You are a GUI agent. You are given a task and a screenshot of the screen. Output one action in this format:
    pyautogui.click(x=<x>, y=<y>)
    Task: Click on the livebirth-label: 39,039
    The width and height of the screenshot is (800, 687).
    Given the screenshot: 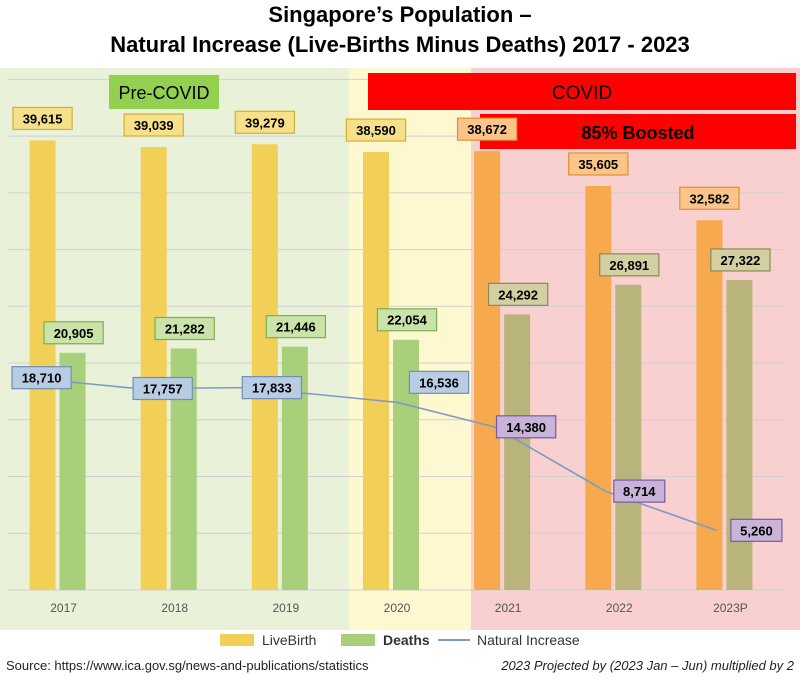 What is the action you would take?
    pyautogui.click(x=154, y=125)
    